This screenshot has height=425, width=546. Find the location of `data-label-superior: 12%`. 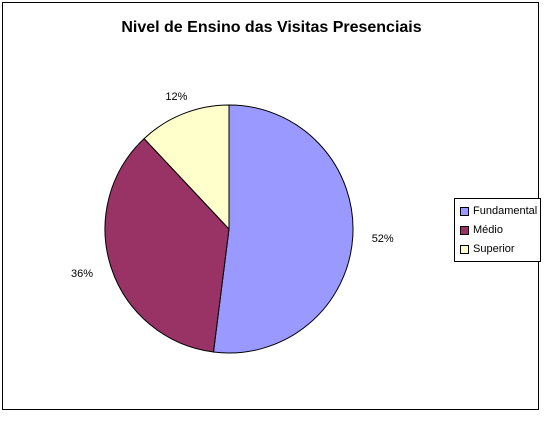

data-label-superior: 12% is located at coordinates (176, 97).